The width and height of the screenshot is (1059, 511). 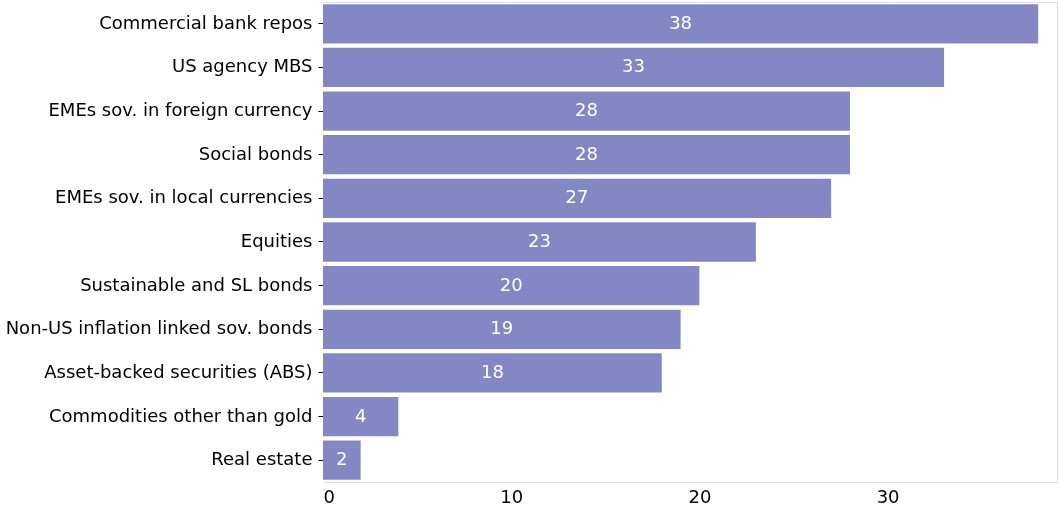 What do you see at coordinates (342, 459) in the screenshot?
I see `data-label: 2` at bounding box center [342, 459].